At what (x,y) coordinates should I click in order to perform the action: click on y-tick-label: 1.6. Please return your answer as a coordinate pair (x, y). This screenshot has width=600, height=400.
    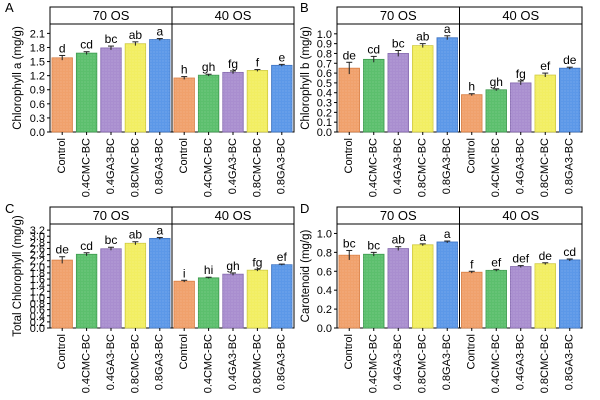
    Looking at the image, I should click on (37, 280).